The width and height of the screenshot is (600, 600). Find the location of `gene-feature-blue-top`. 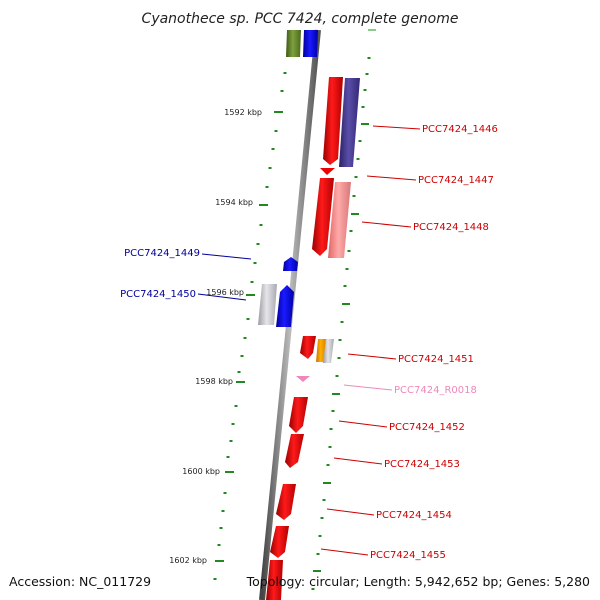

gene-feature-blue-top is located at coordinates (310, 43).